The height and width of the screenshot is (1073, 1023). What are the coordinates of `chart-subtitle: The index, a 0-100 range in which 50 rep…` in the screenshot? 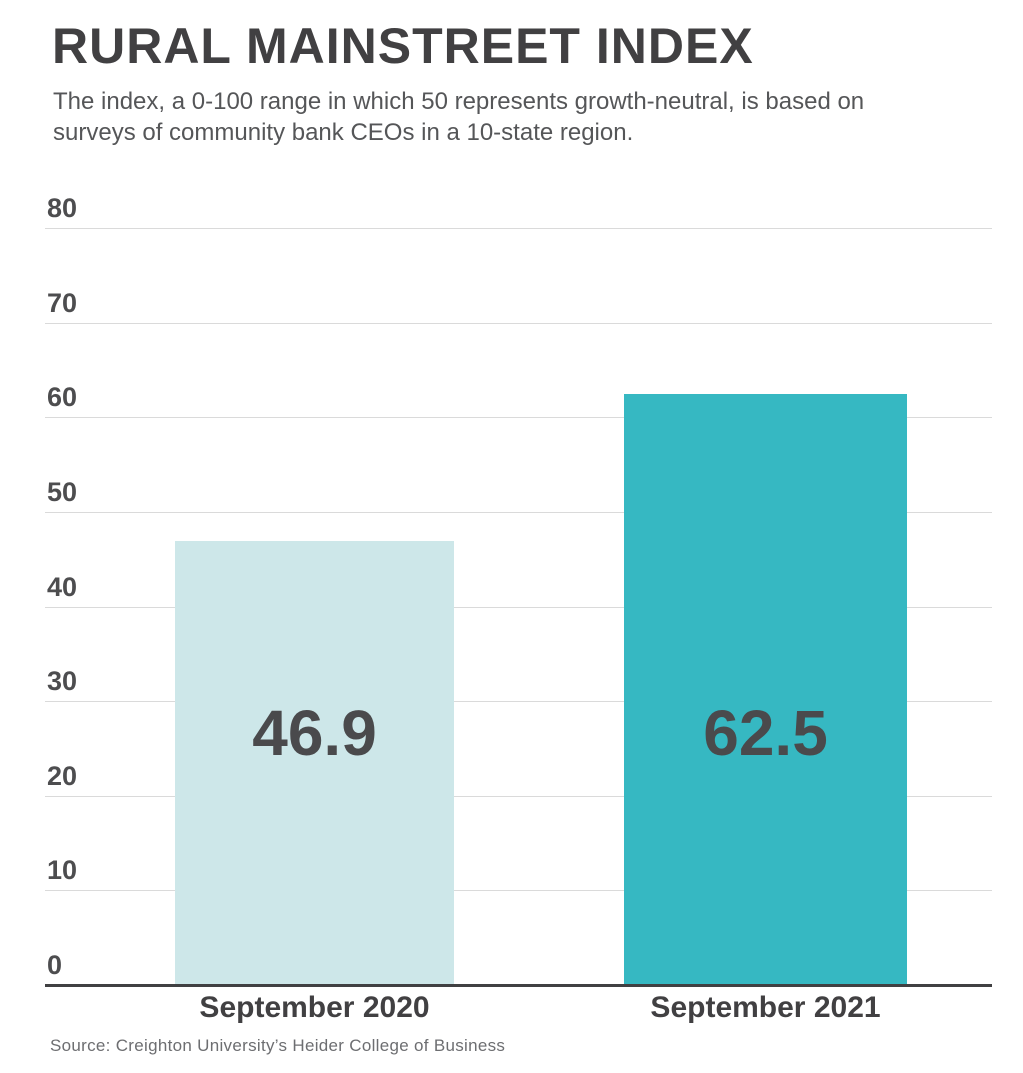 It's located at (459, 117).